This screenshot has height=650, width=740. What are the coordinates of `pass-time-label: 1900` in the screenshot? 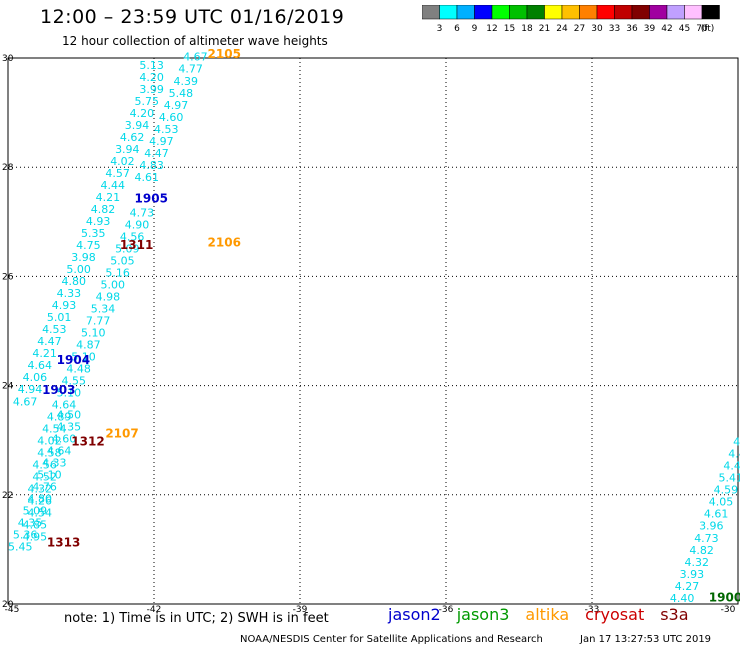 It's located at (724, 597).